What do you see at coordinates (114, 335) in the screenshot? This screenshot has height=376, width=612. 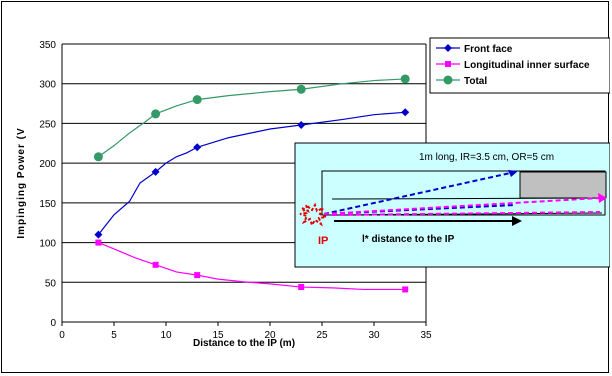 I see `x-tick-label: 5` at bounding box center [114, 335].